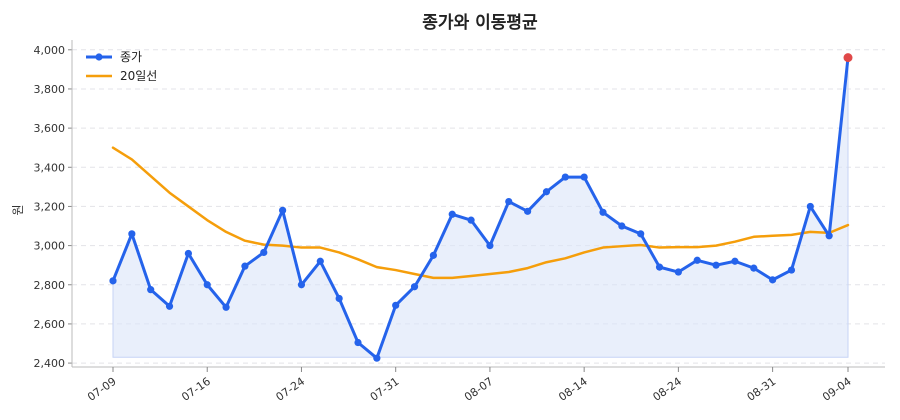 The width and height of the screenshot is (900, 420). Describe the element at coordinates (50, 246) in the screenshot. I see `y-tick-label: 3,000` at that location.